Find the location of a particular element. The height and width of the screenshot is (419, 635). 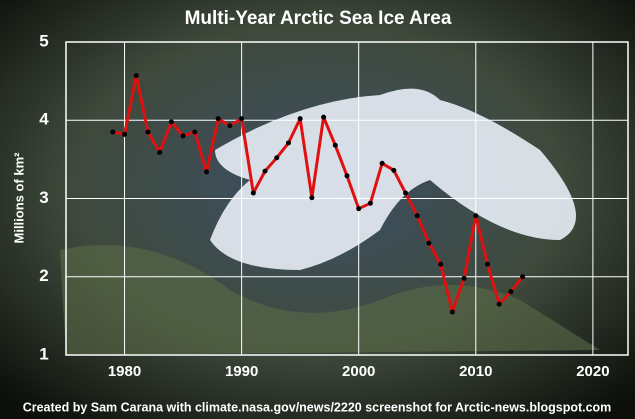

x-tick-label: 2000 is located at coordinates (358, 371).